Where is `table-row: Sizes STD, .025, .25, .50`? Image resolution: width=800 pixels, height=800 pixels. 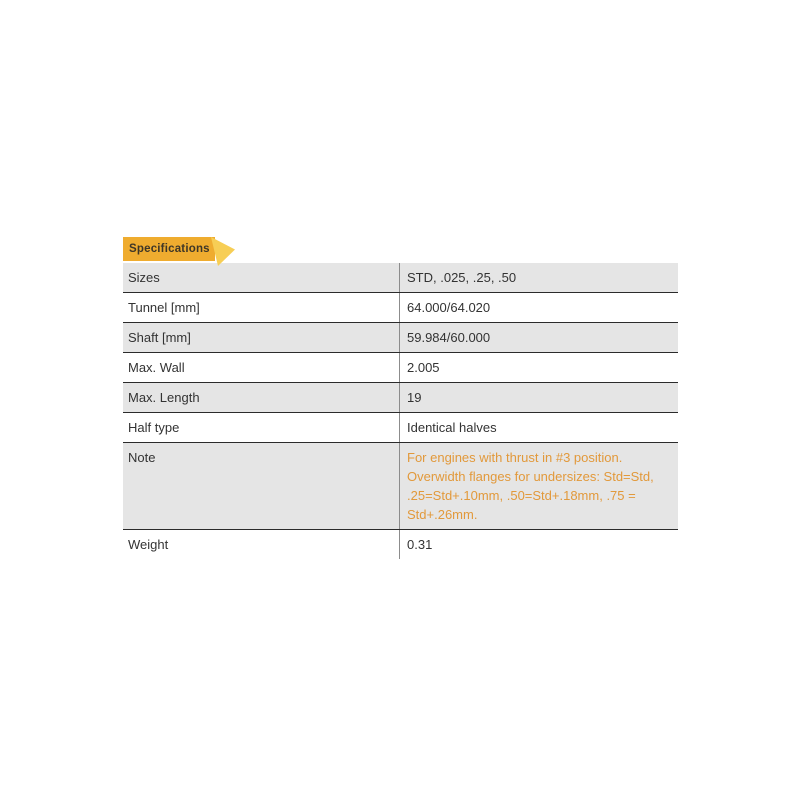 table-row: Sizes STD, .025, .25, .50 is located at coordinates (400, 278).